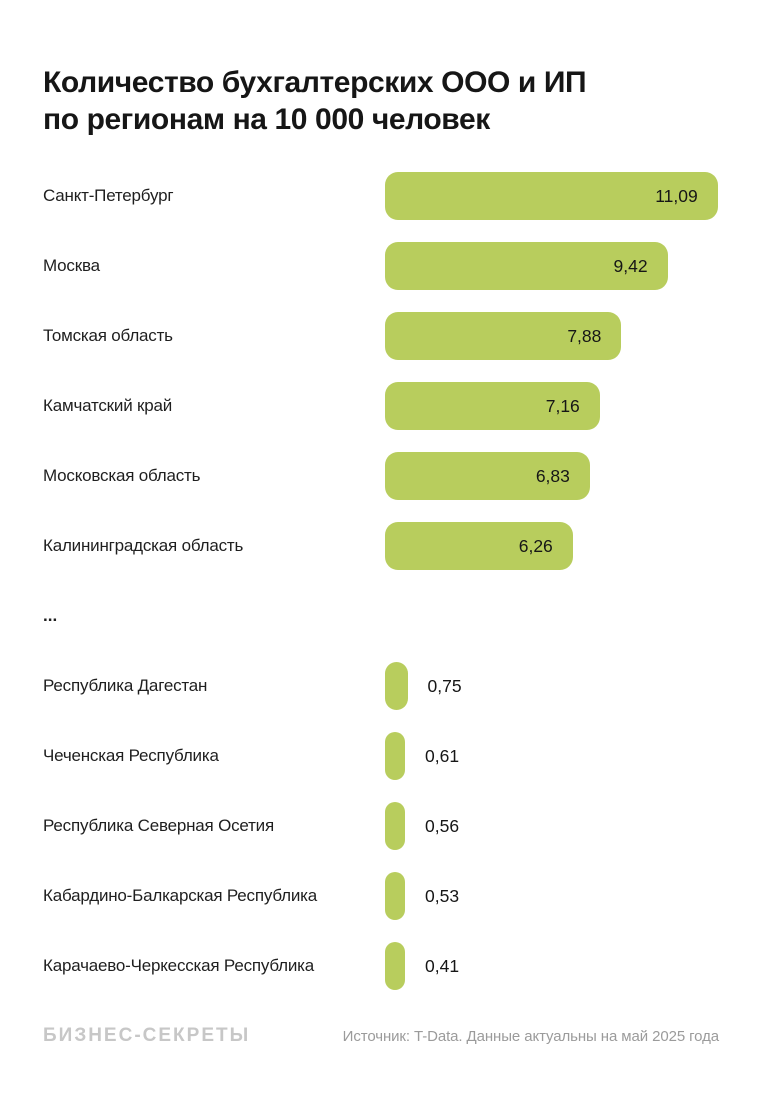  Describe the element at coordinates (442, 825) in the screenshot. I see `bar-value-label: 0,56` at that location.